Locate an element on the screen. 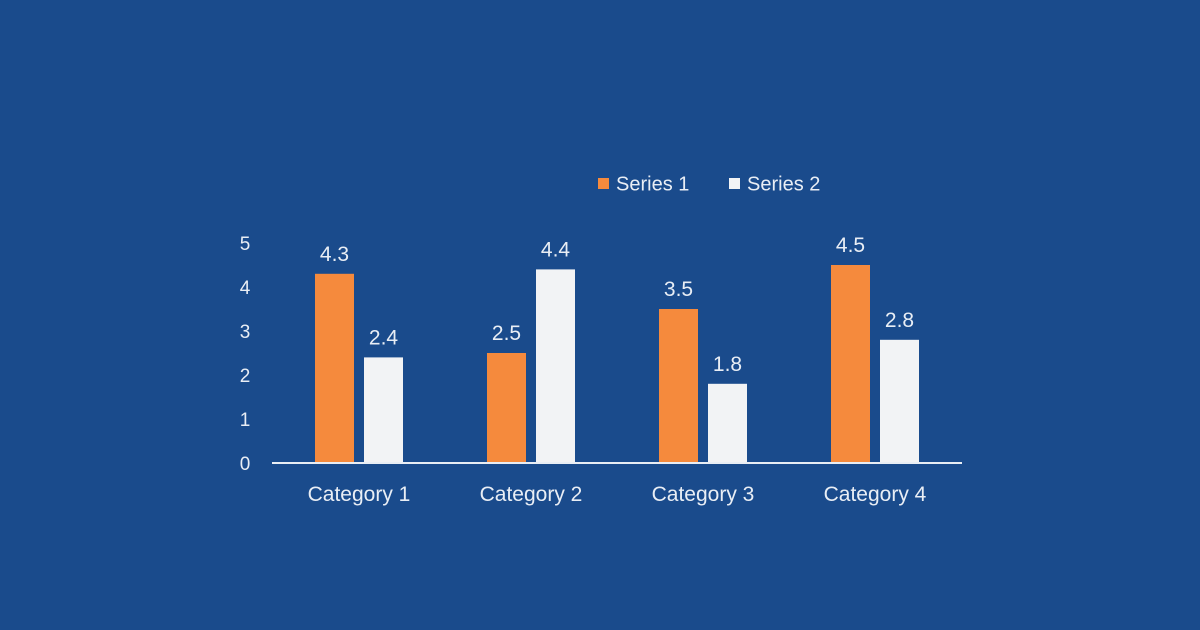  legend-label-series-1: Series 1 is located at coordinates (652, 185).